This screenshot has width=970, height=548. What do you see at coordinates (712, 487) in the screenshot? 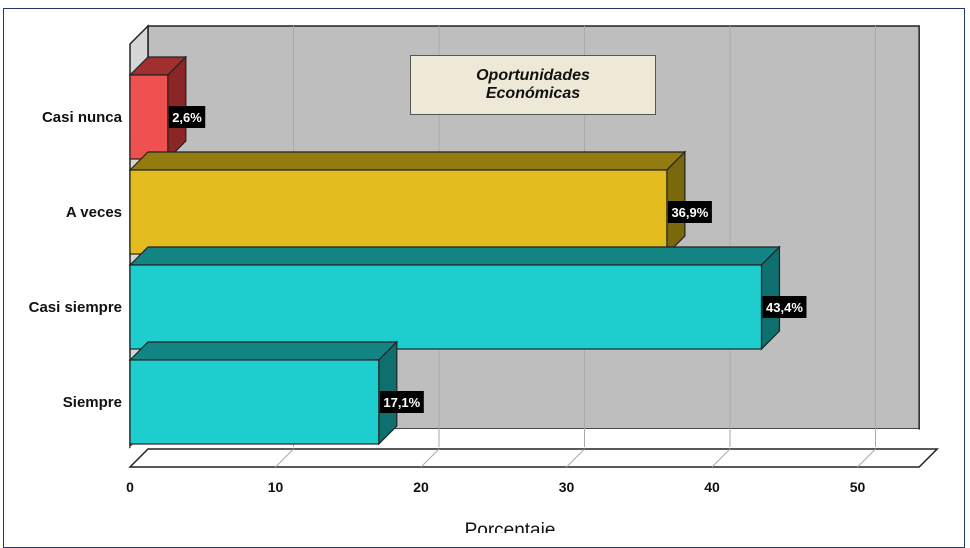
I see `x-tick-label-40: 40` at bounding box center [712, 487].